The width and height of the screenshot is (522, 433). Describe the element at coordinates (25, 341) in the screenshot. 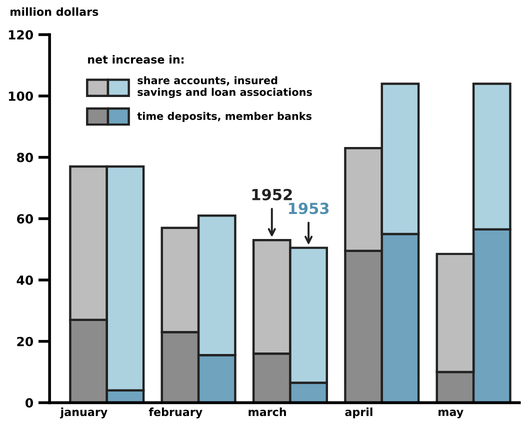

I see `y-tick-label: 20` at that location.